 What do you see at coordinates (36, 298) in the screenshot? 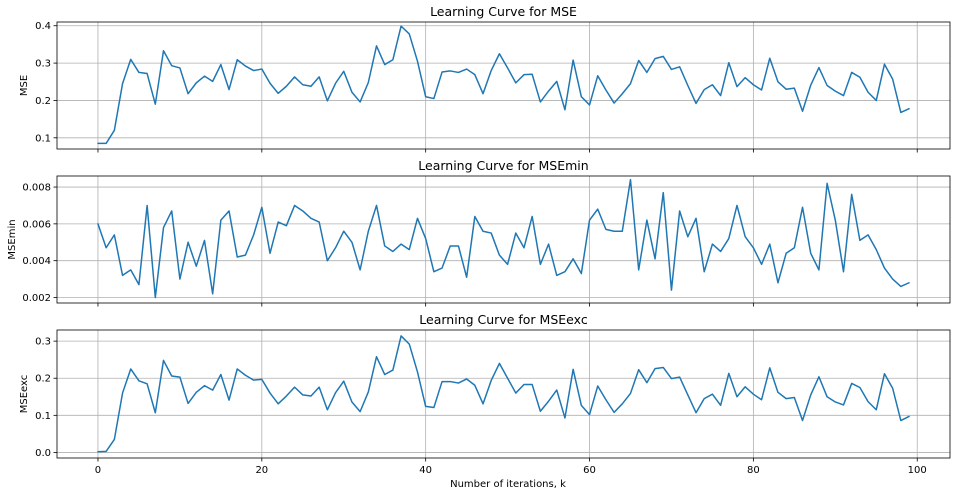
I see `y-tick-label: 0.002` at bounding box center [36, 298].